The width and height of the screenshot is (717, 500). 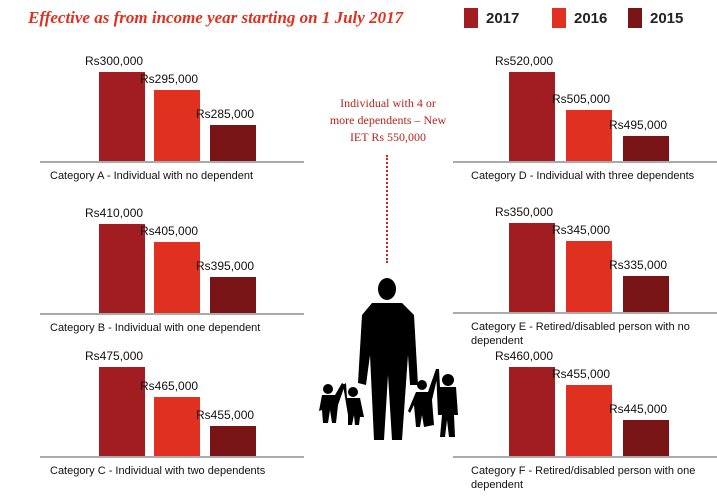 What do you see at coordinates (114, 356) in the screenshot?
I see `data-label: Rs475,000` at bounding box center [114, 356].